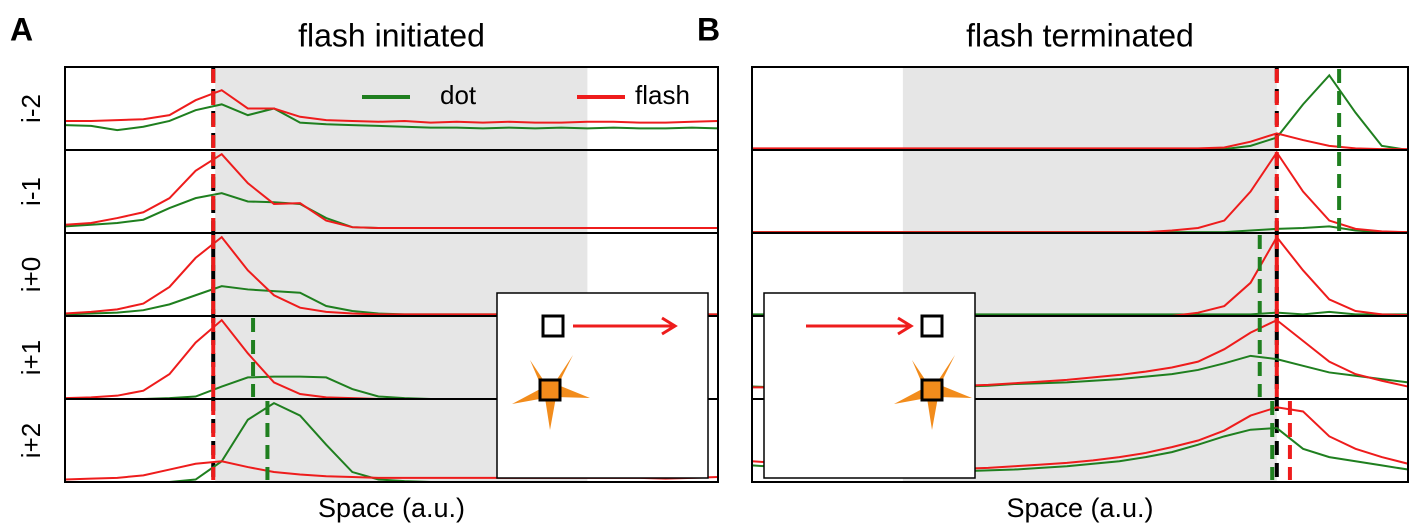 The image size is (1414, 527). Describe the element at coordinates (662, 95) in the screenshot. I see `legend-label: flash` at that location.